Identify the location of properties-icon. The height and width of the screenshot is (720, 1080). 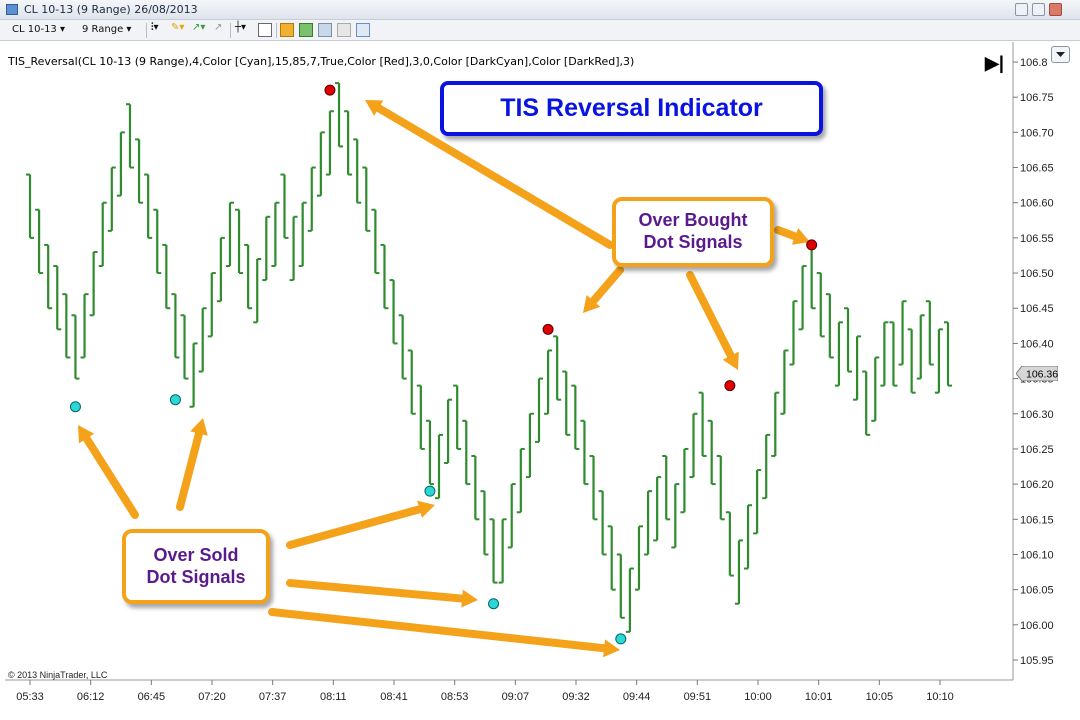
(344, 30).